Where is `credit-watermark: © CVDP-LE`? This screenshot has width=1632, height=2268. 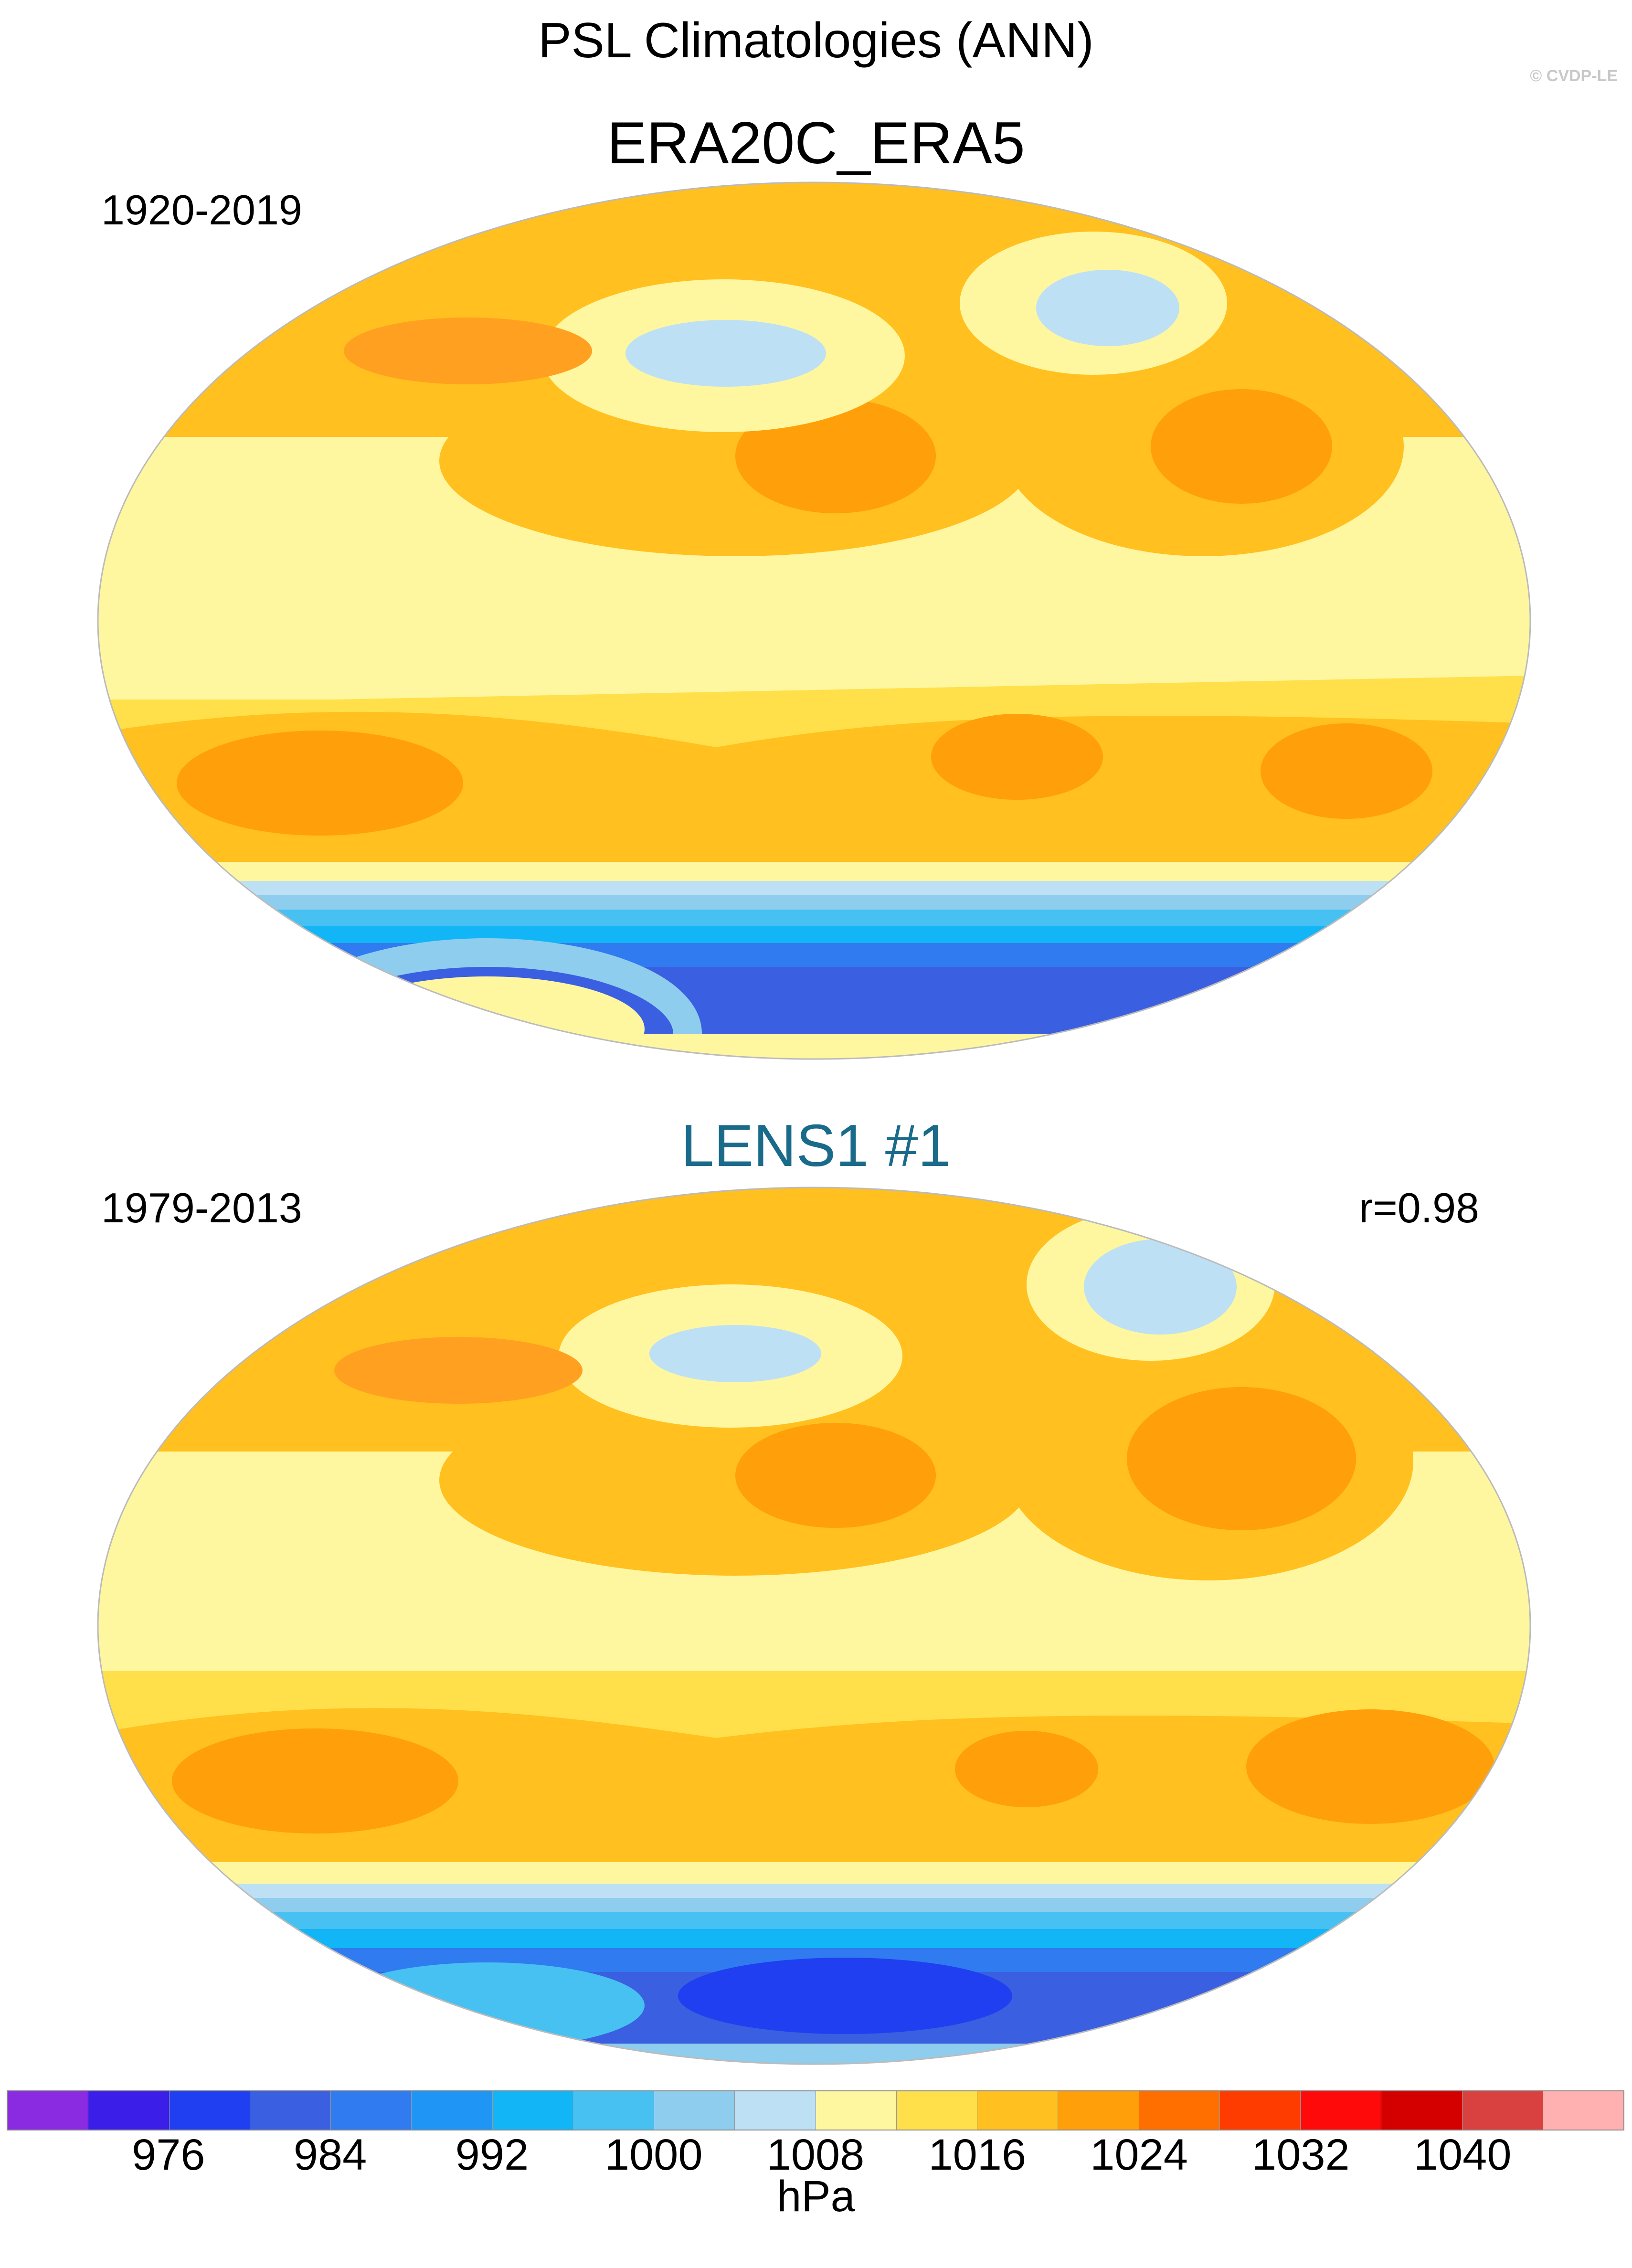 credit-watermark: © CVDP-LE is located at coordinates (1574, 76).